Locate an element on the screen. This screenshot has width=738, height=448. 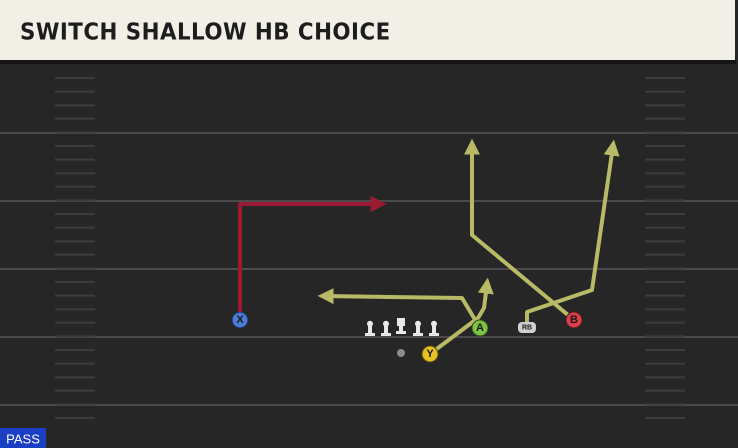
play-title: SWITCH SHALLOW HB CHOICE is located at coordinates (205, 32).